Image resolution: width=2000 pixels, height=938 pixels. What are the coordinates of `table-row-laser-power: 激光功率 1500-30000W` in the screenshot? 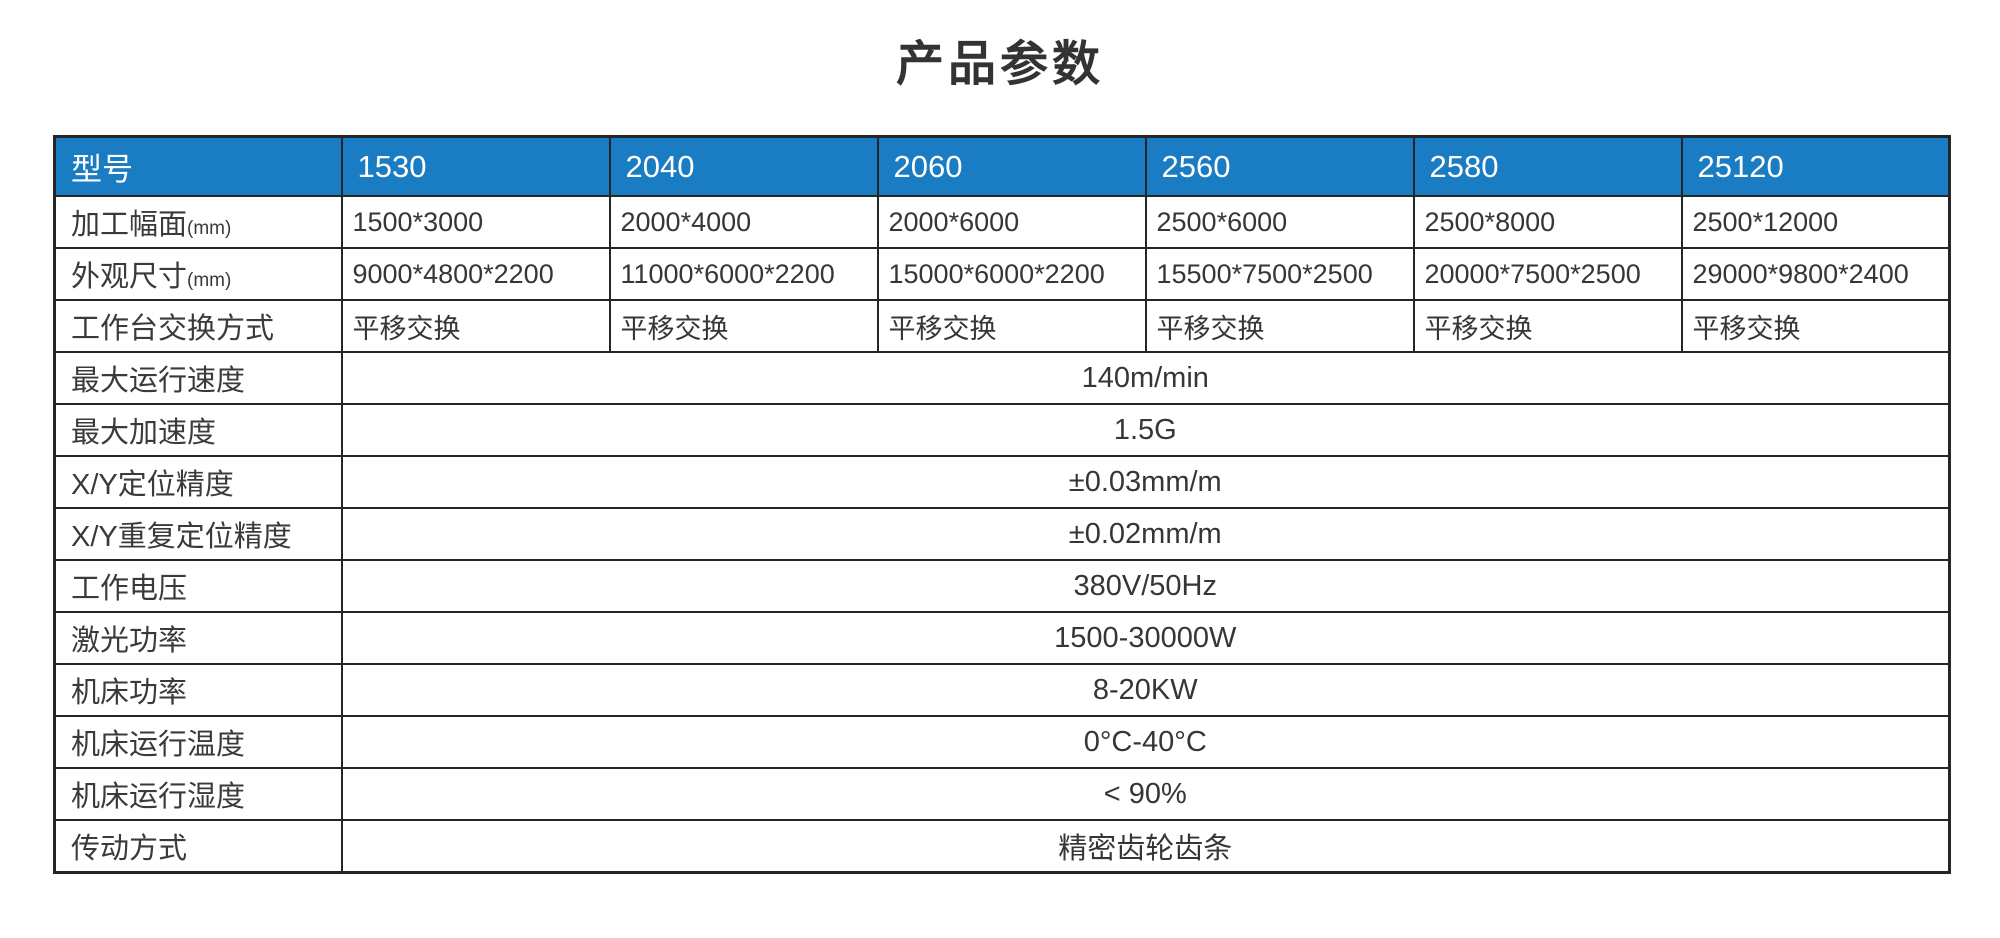 It's located at (1002, 638).